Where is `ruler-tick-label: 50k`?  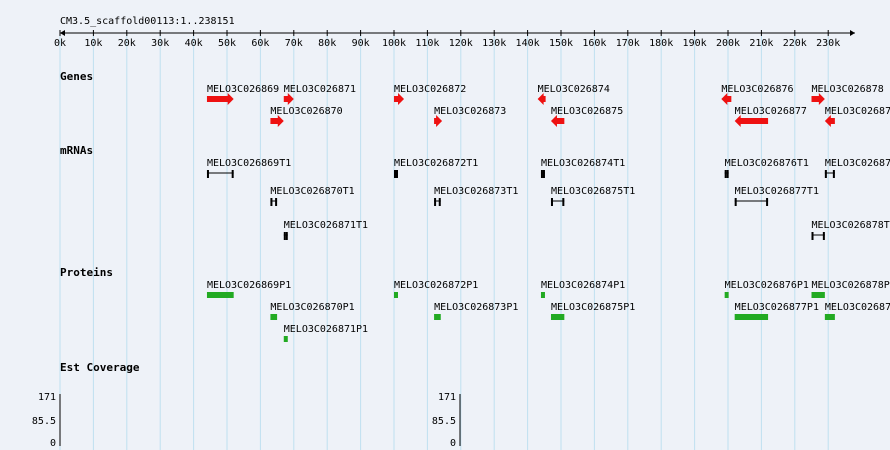 ruler-tick-label: 50k is located at coordinates (227, 43).